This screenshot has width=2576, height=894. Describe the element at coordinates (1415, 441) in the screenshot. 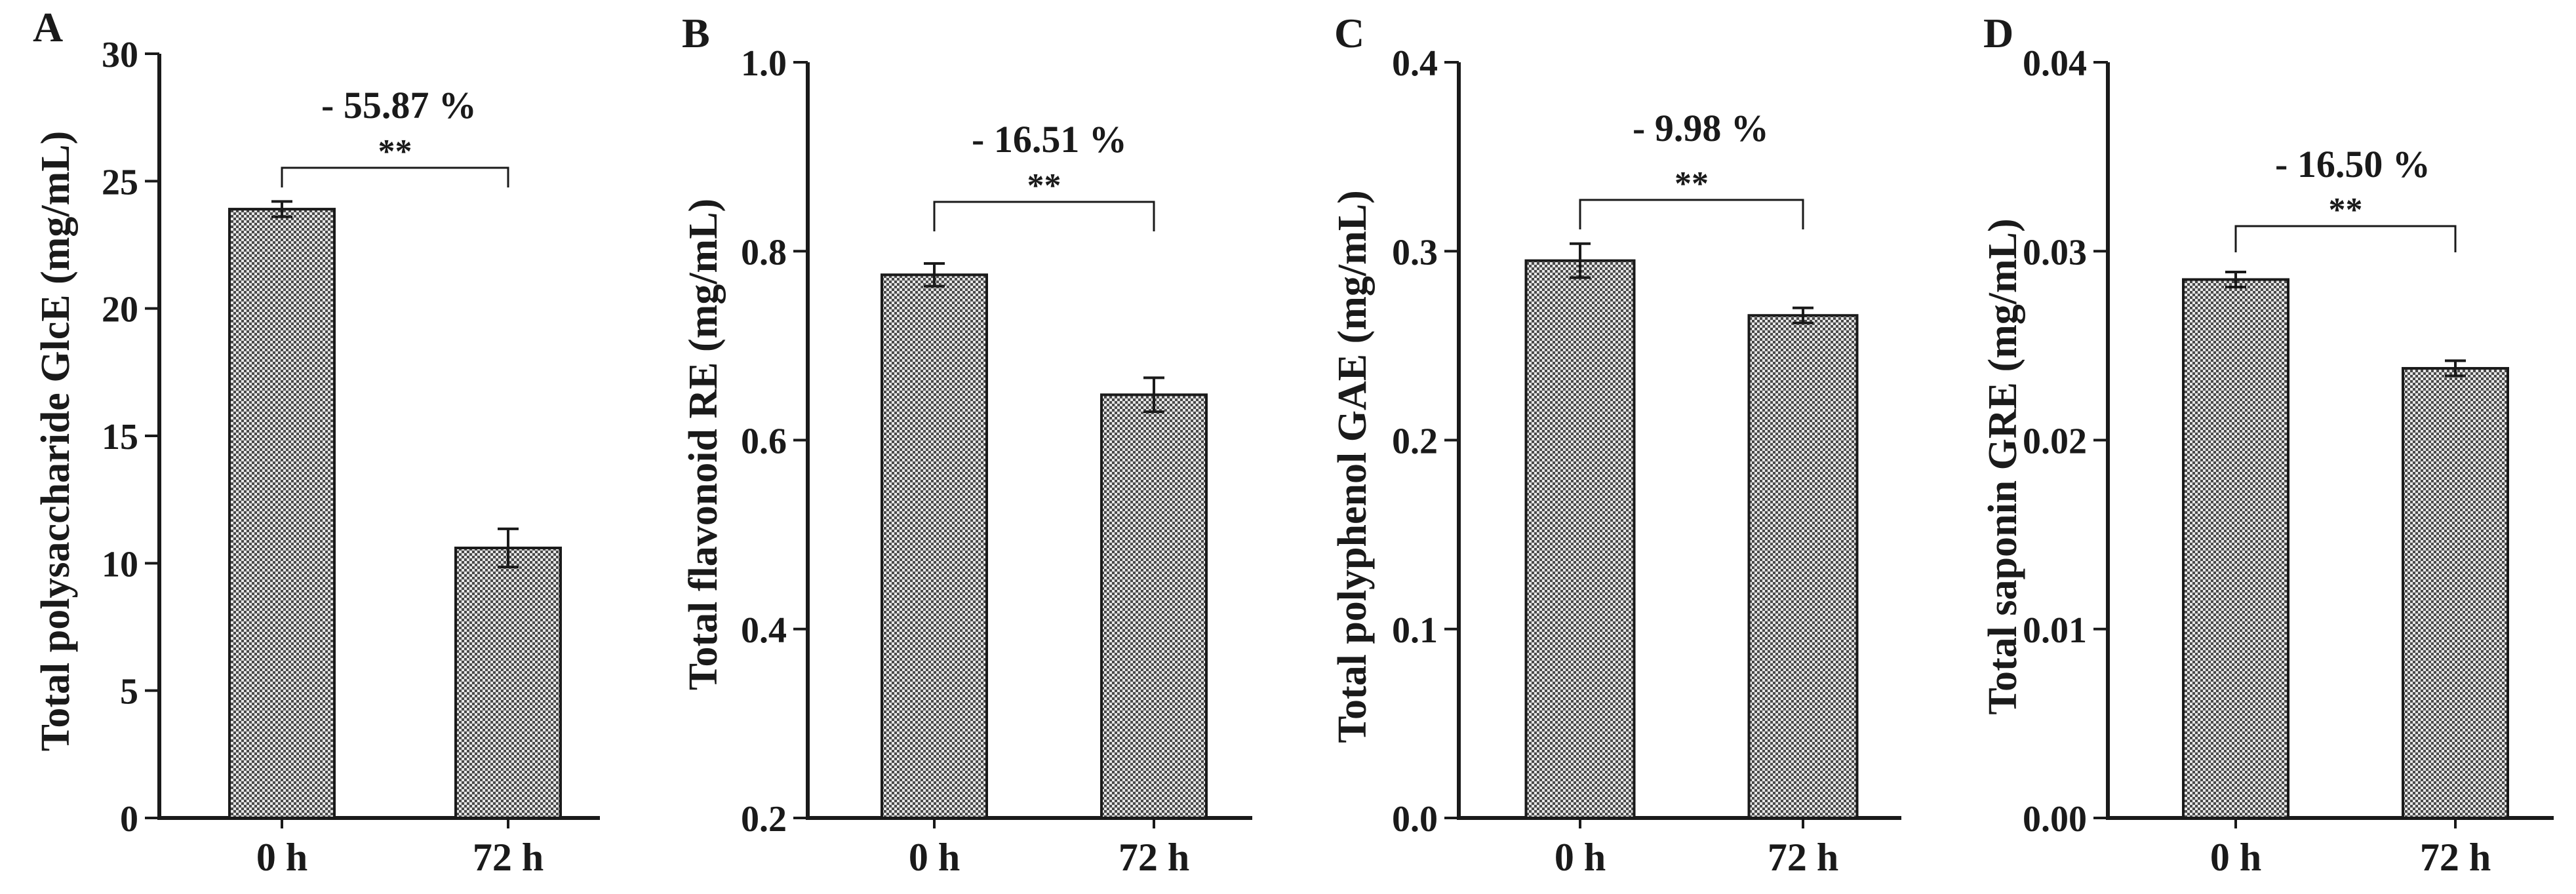

I see `y-tick-label-c: 0.2` at that location.